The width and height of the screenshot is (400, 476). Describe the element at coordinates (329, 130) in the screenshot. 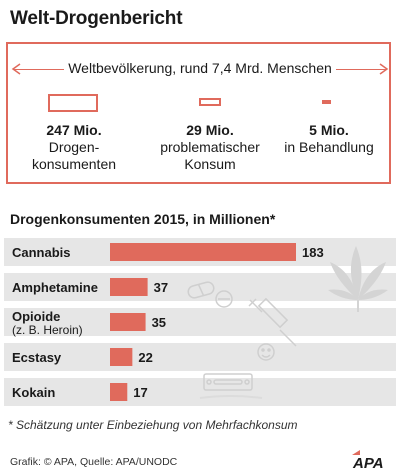

I see `treatment-value: 5 Mio.` at that location.